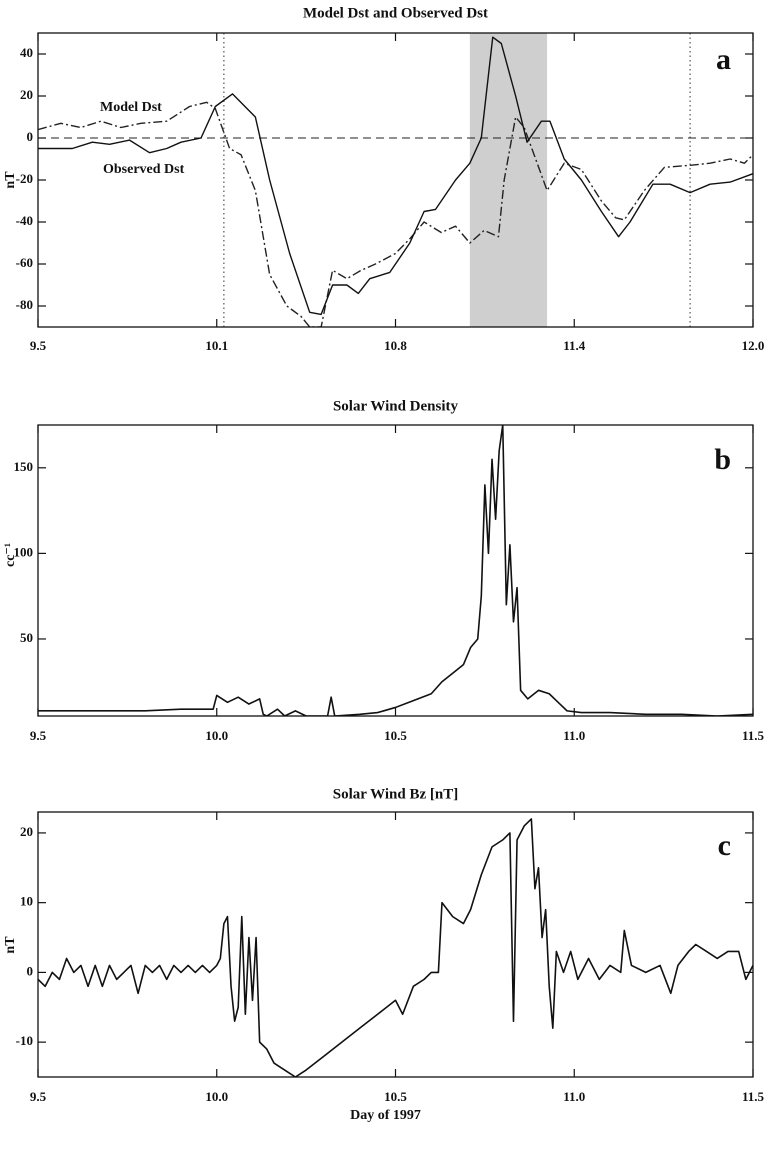  I want to click on x-tick-label: 10.1, so click(216, 345).